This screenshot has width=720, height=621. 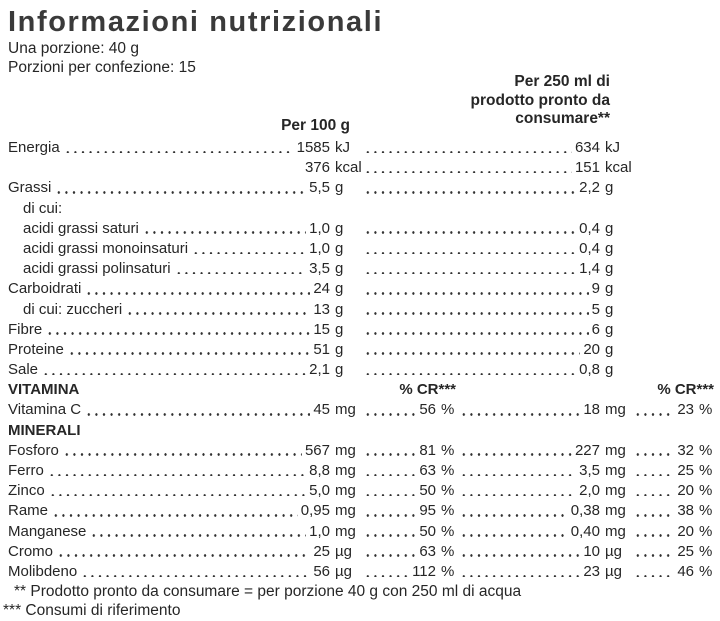 What do you see at coordinates (321, 289) in the screenshot?
I see `value-per-100g: 24` at bounding box center [321, 289].